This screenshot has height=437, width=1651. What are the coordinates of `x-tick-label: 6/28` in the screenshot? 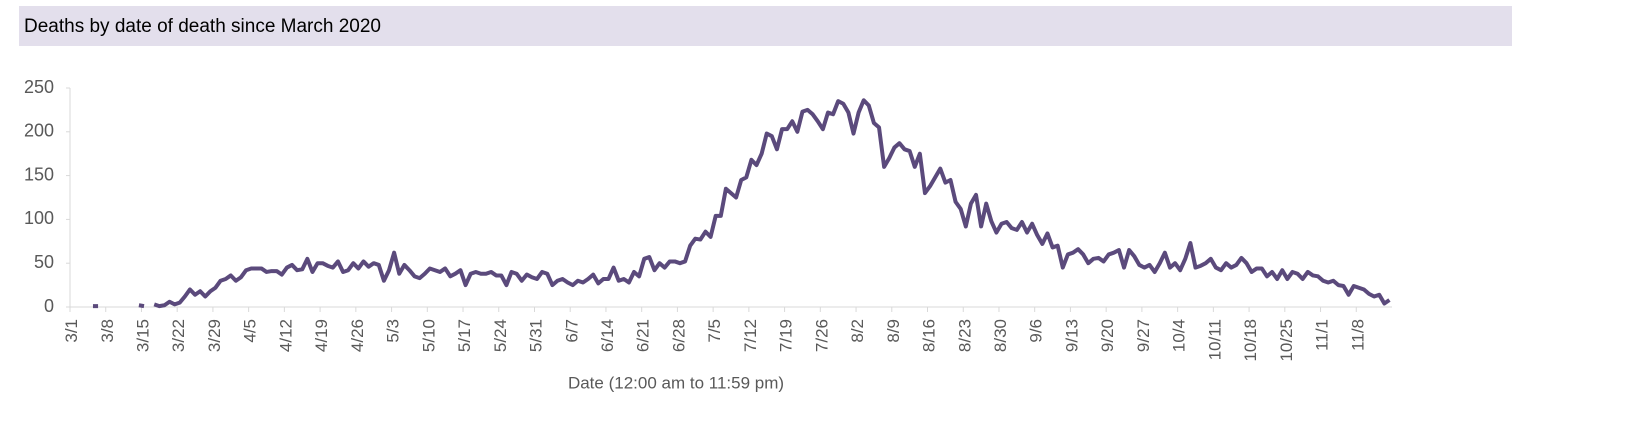 It's located at (678, 335).